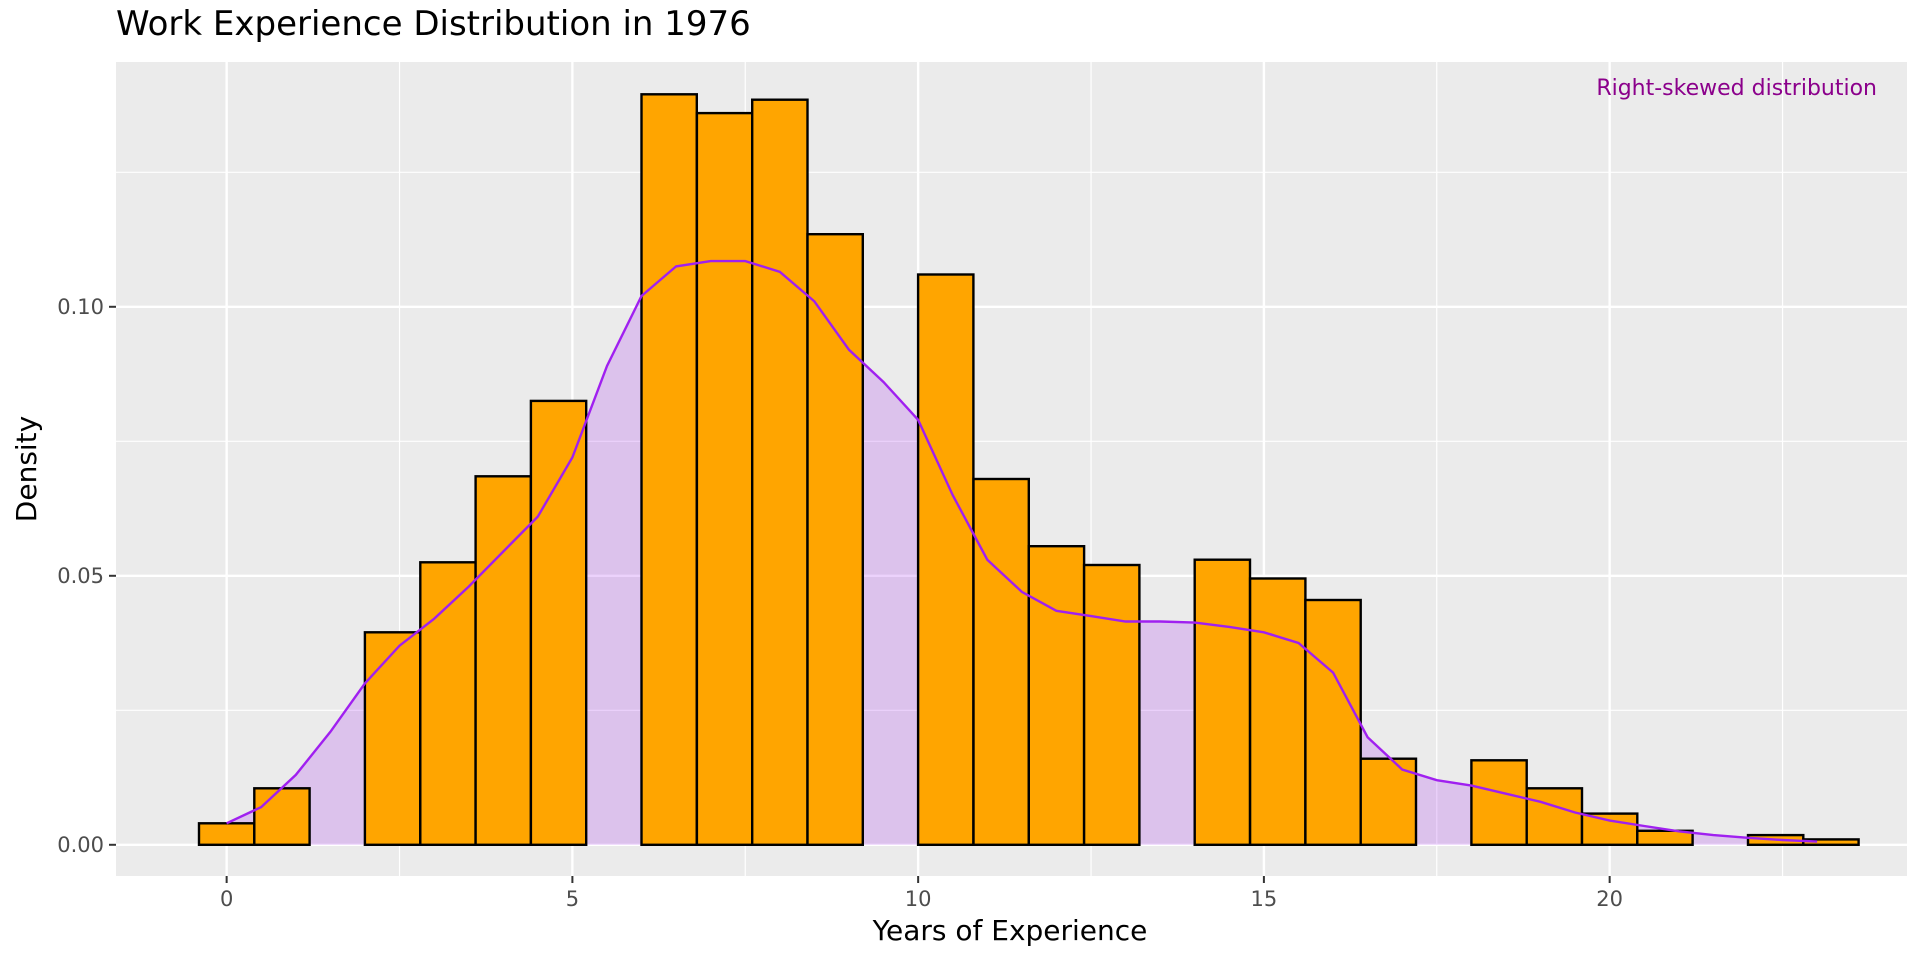 This screenshot has width=1920, height=960. What do you see at coordinates (1609, 899) in the screenshot?
I see `x-tick-label: 20` at bounding box center [1609, 899].